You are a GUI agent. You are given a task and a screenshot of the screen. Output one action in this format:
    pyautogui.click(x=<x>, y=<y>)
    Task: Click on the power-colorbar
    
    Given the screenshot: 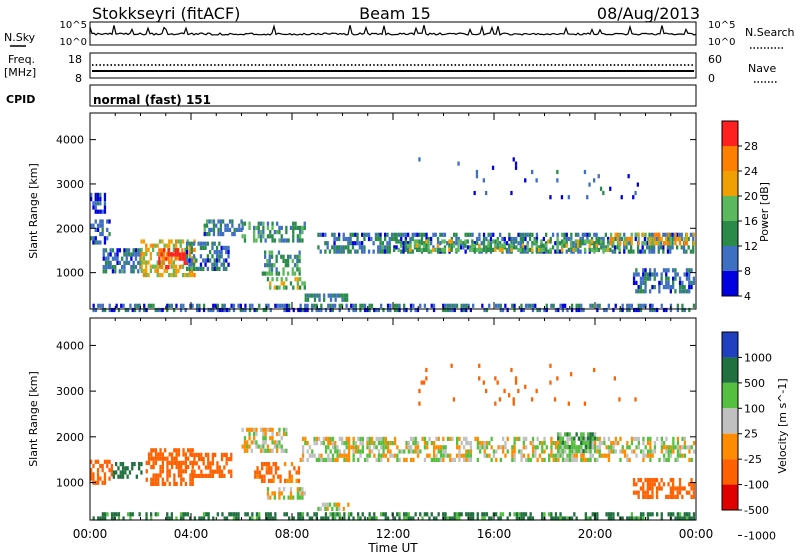 What is the action you would take?
    pyautogui.click(x=730, y=208)
    